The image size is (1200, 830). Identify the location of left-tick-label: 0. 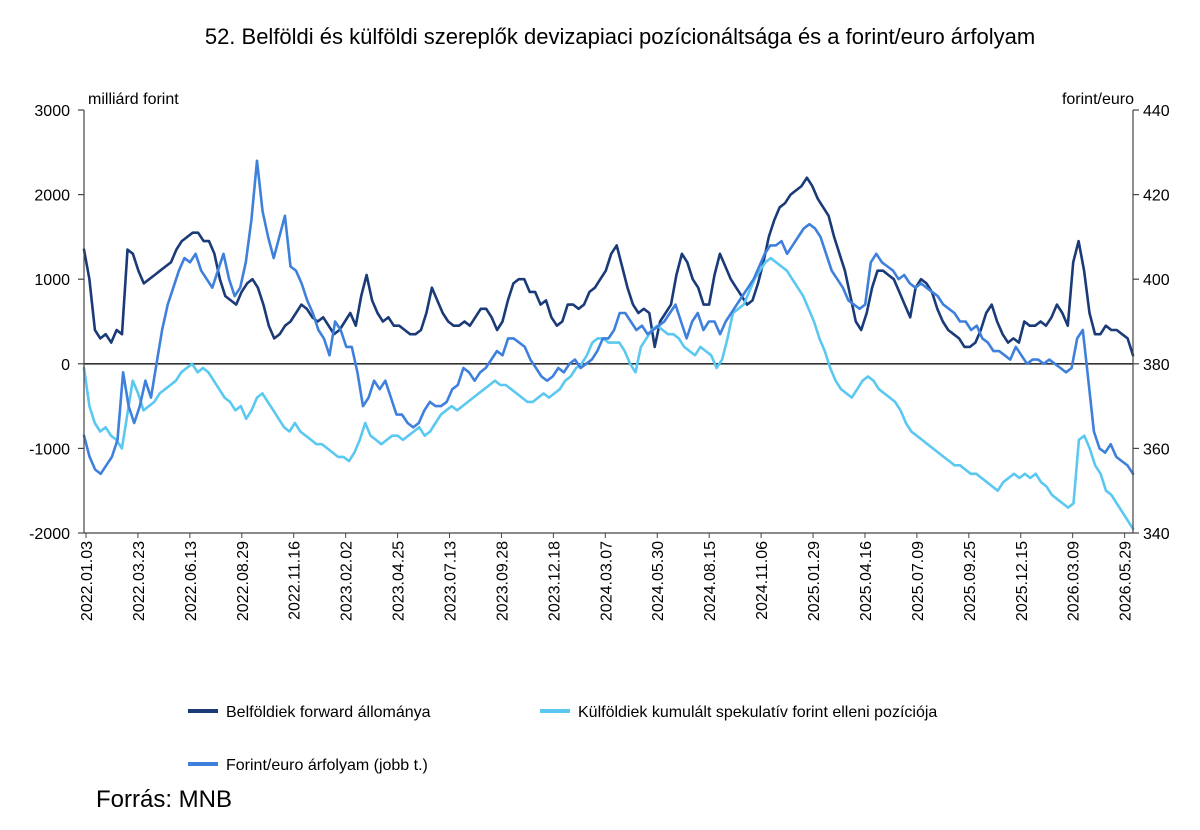
(65, 365).